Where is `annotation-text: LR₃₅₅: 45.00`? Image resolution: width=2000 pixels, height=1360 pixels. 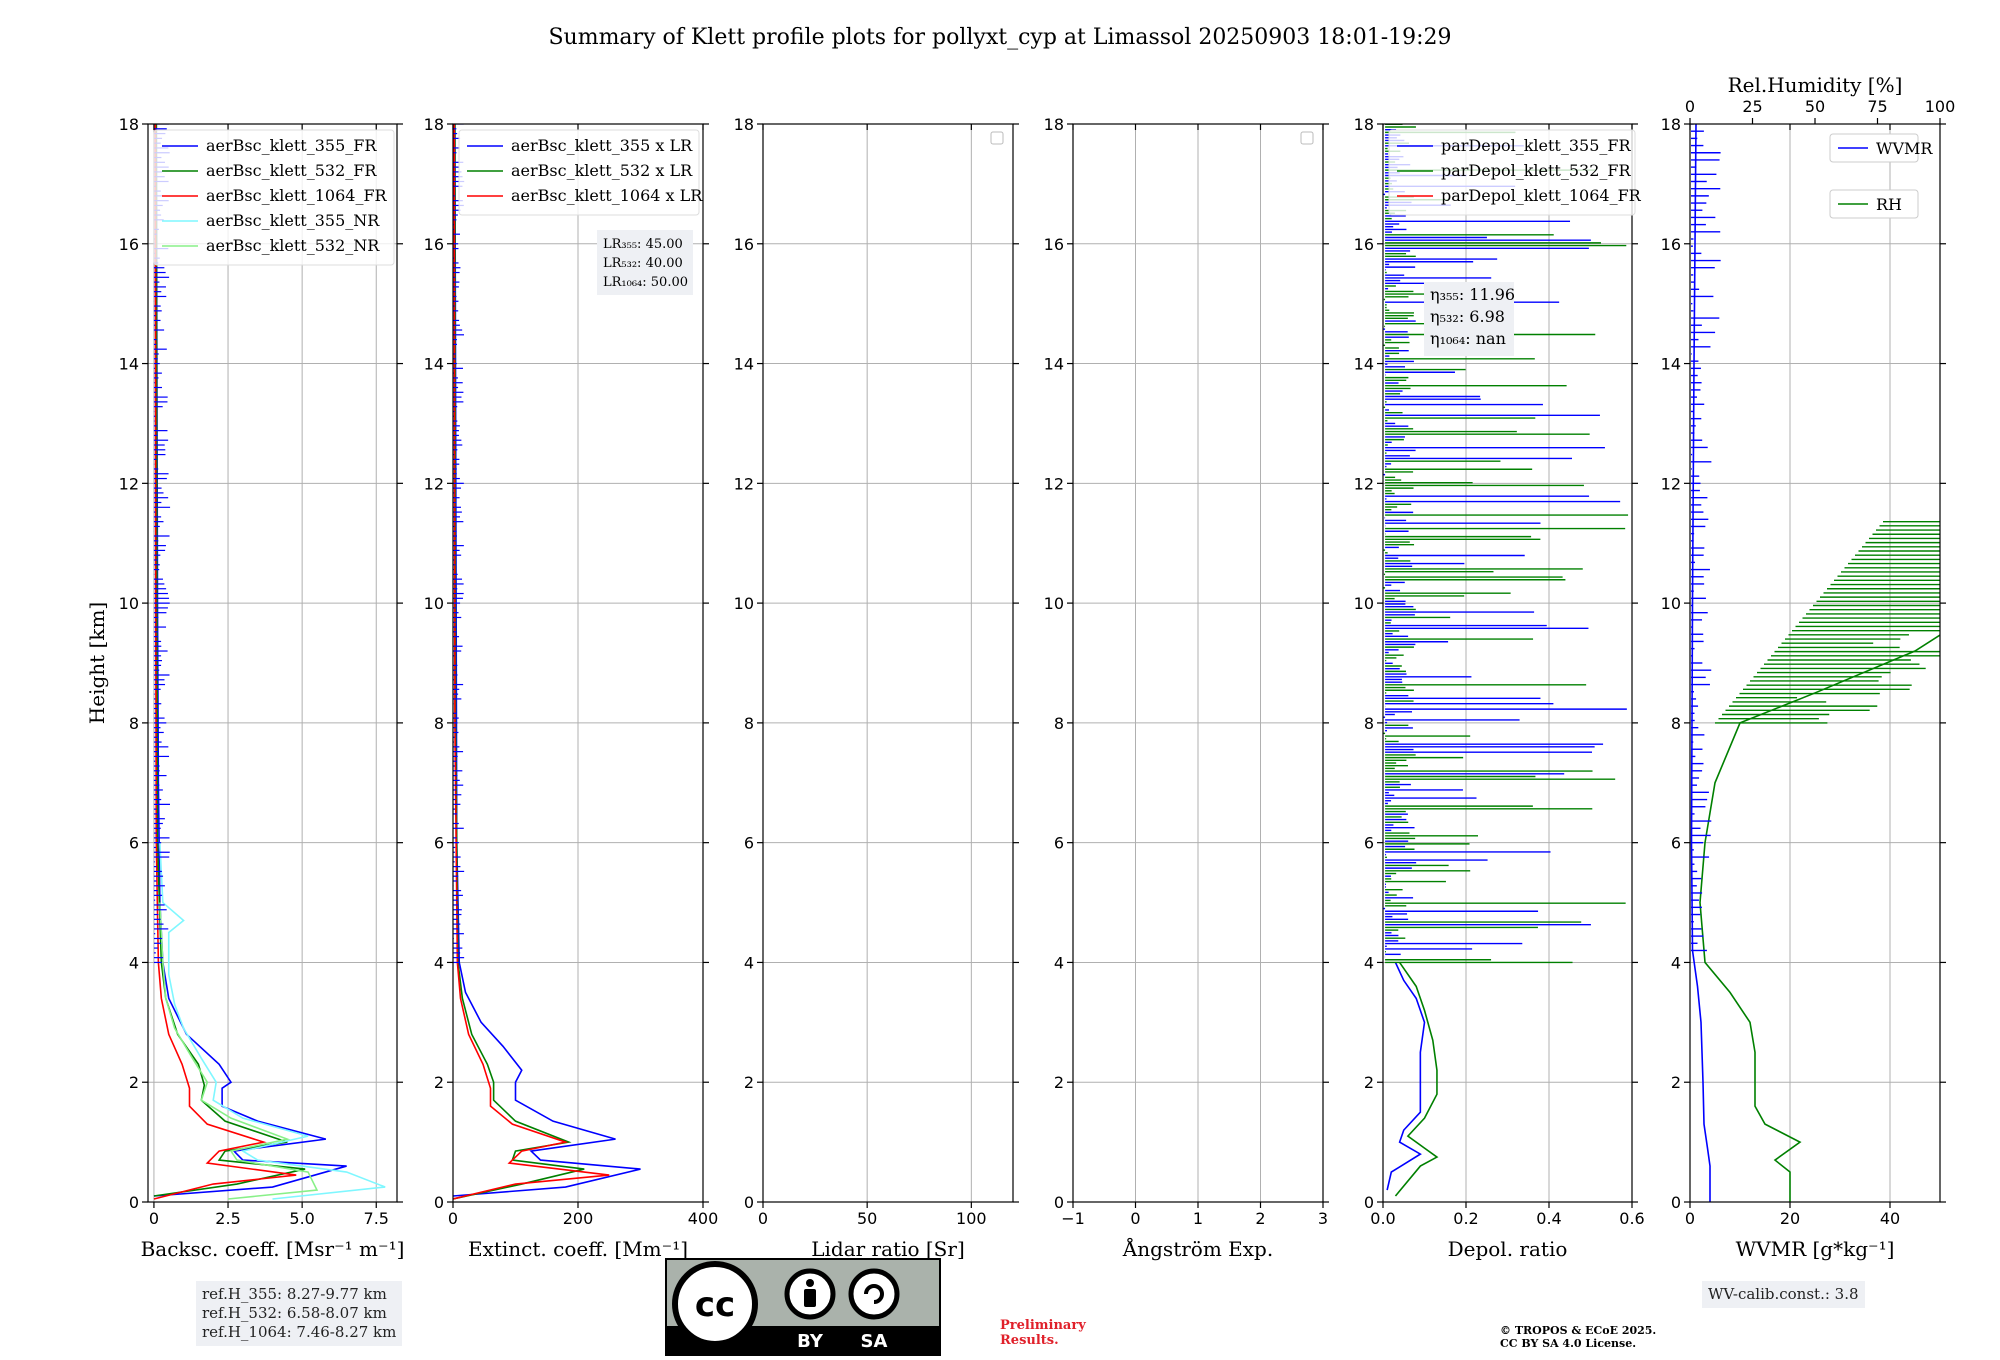
annotation-text: LR₃₅₅: 45.00 is located at coordinates (643, 244).